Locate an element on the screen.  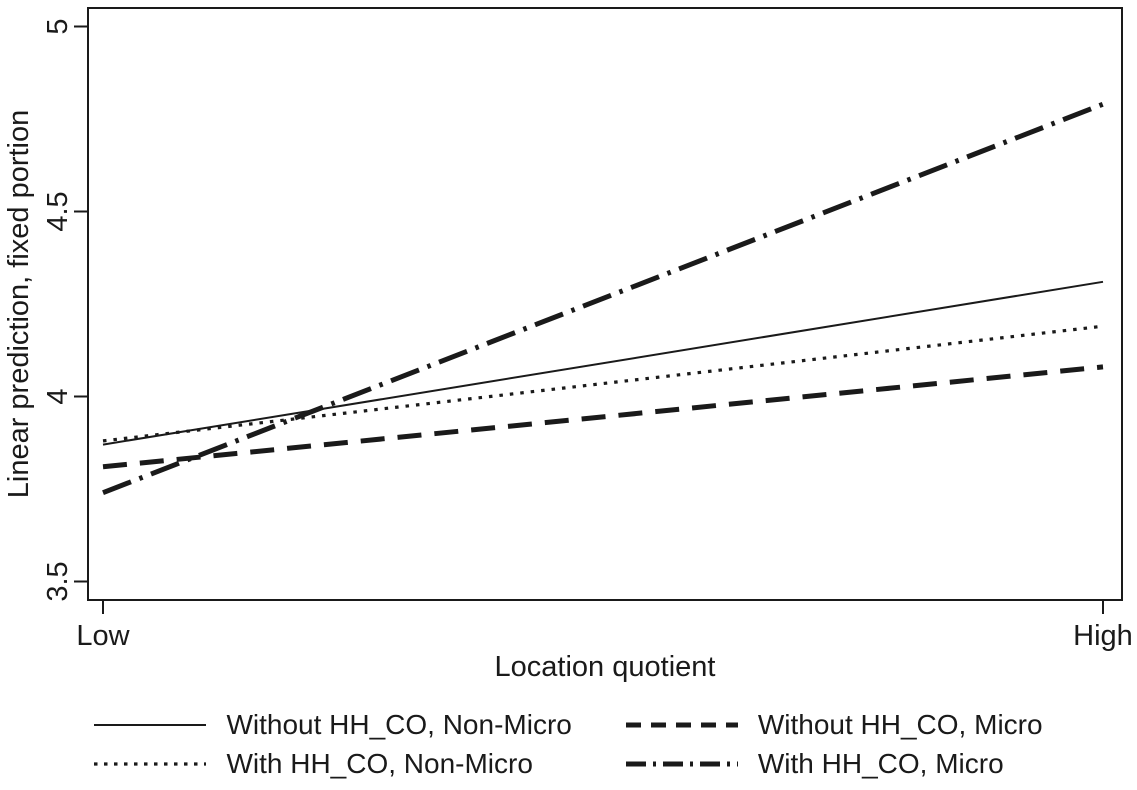
legend-label: With HH_CO, Non-Micro is located at coordinates (379, 763).